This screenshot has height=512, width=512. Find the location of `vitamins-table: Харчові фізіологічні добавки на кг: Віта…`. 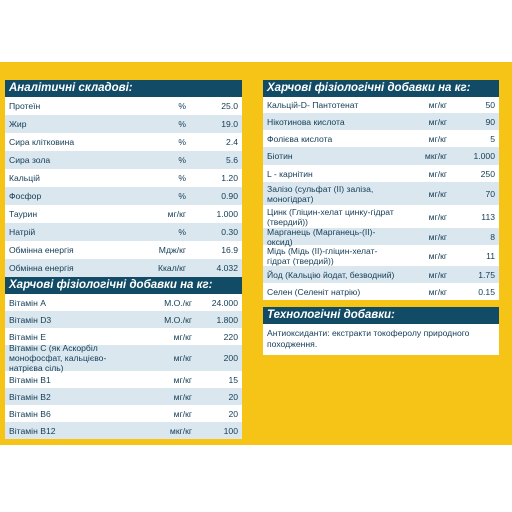

vitamins-table: Харчові фізіологічні добавки на кг: Віта… is located at coordinates (123, 358).